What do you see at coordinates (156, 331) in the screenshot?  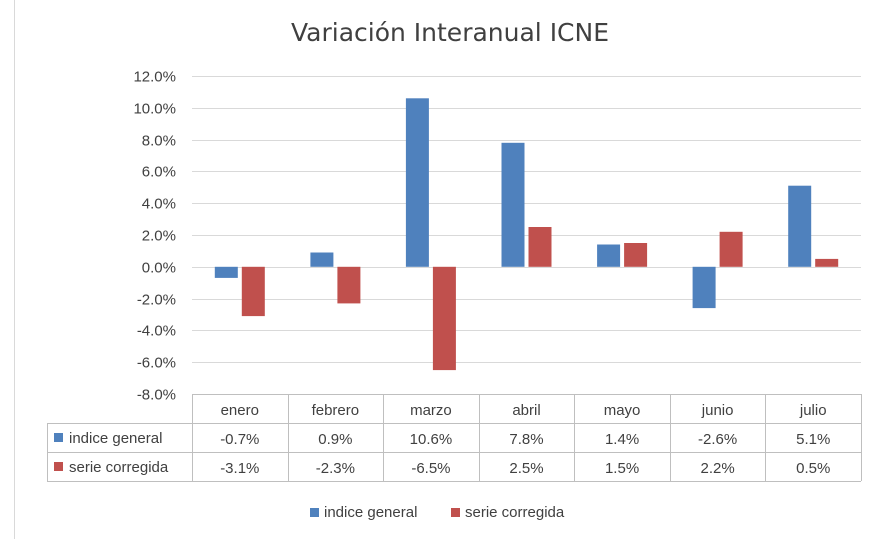 I see `y-tick-label: -4.0%` at bounding box center [156, 331].